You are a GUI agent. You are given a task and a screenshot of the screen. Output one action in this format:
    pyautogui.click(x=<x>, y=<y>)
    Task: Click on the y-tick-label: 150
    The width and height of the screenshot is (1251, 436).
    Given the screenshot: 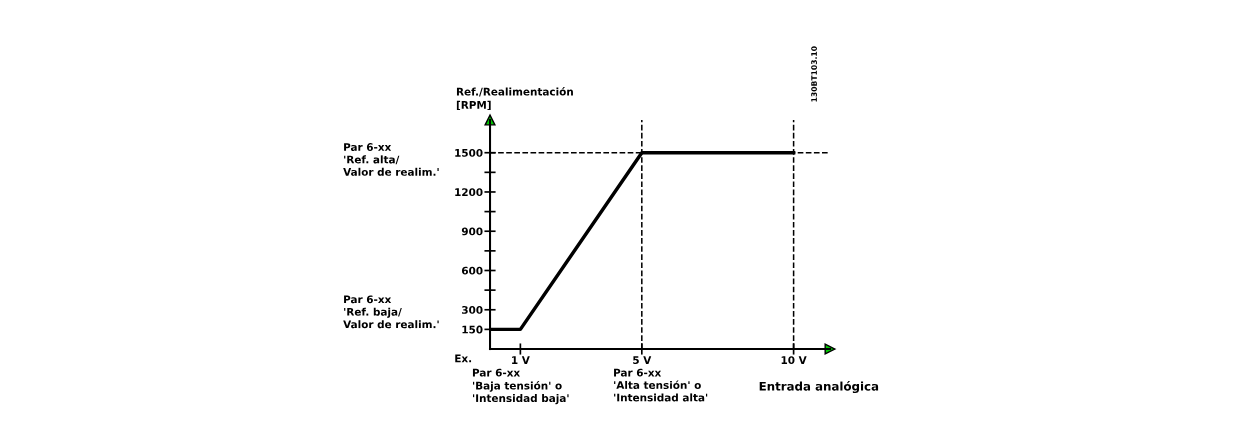 What is the action you would take?
    pyautogui.click(x=472, y=329)
    